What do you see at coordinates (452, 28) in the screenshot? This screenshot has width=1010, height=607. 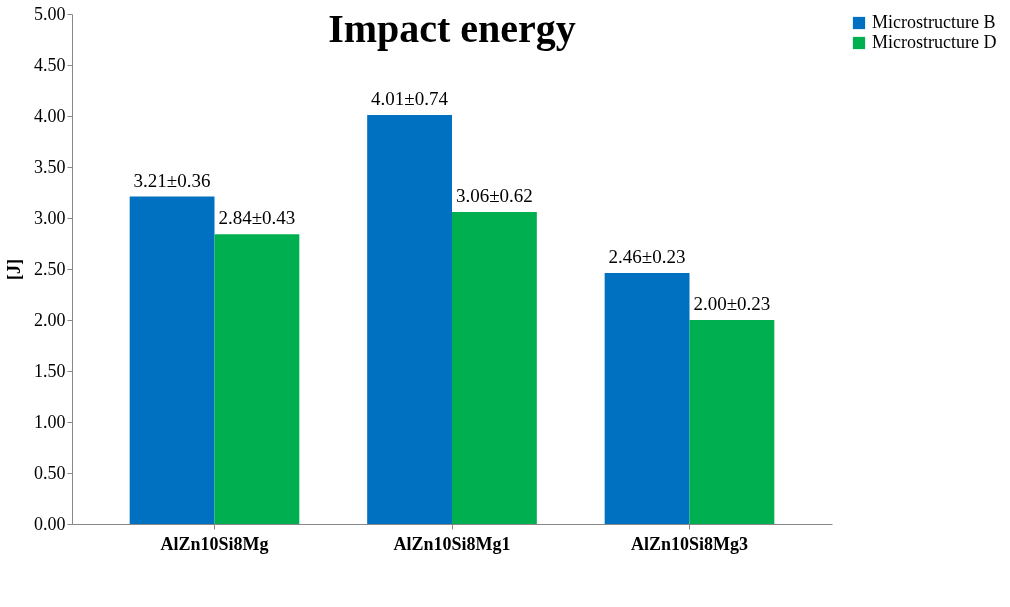 I see `chart-title: Impact energy` at bounding box center [452, 28].